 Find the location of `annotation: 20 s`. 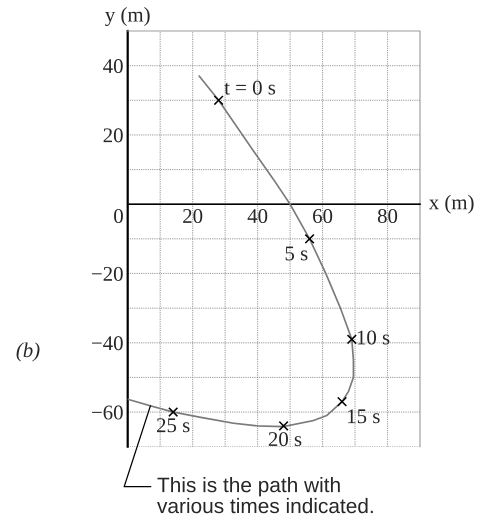

annotation: 20 s is located at coordinates (285, 439).